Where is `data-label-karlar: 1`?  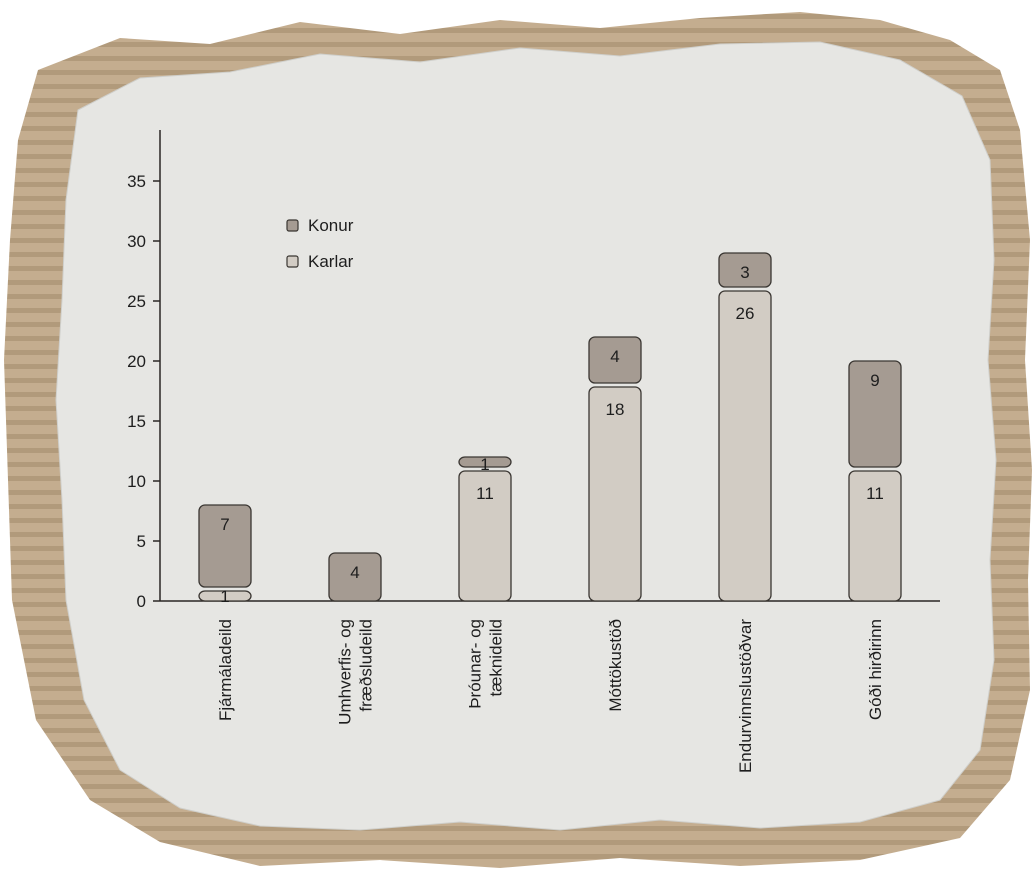 data-label-karlar: 1 is located at coordinates (224, 596).